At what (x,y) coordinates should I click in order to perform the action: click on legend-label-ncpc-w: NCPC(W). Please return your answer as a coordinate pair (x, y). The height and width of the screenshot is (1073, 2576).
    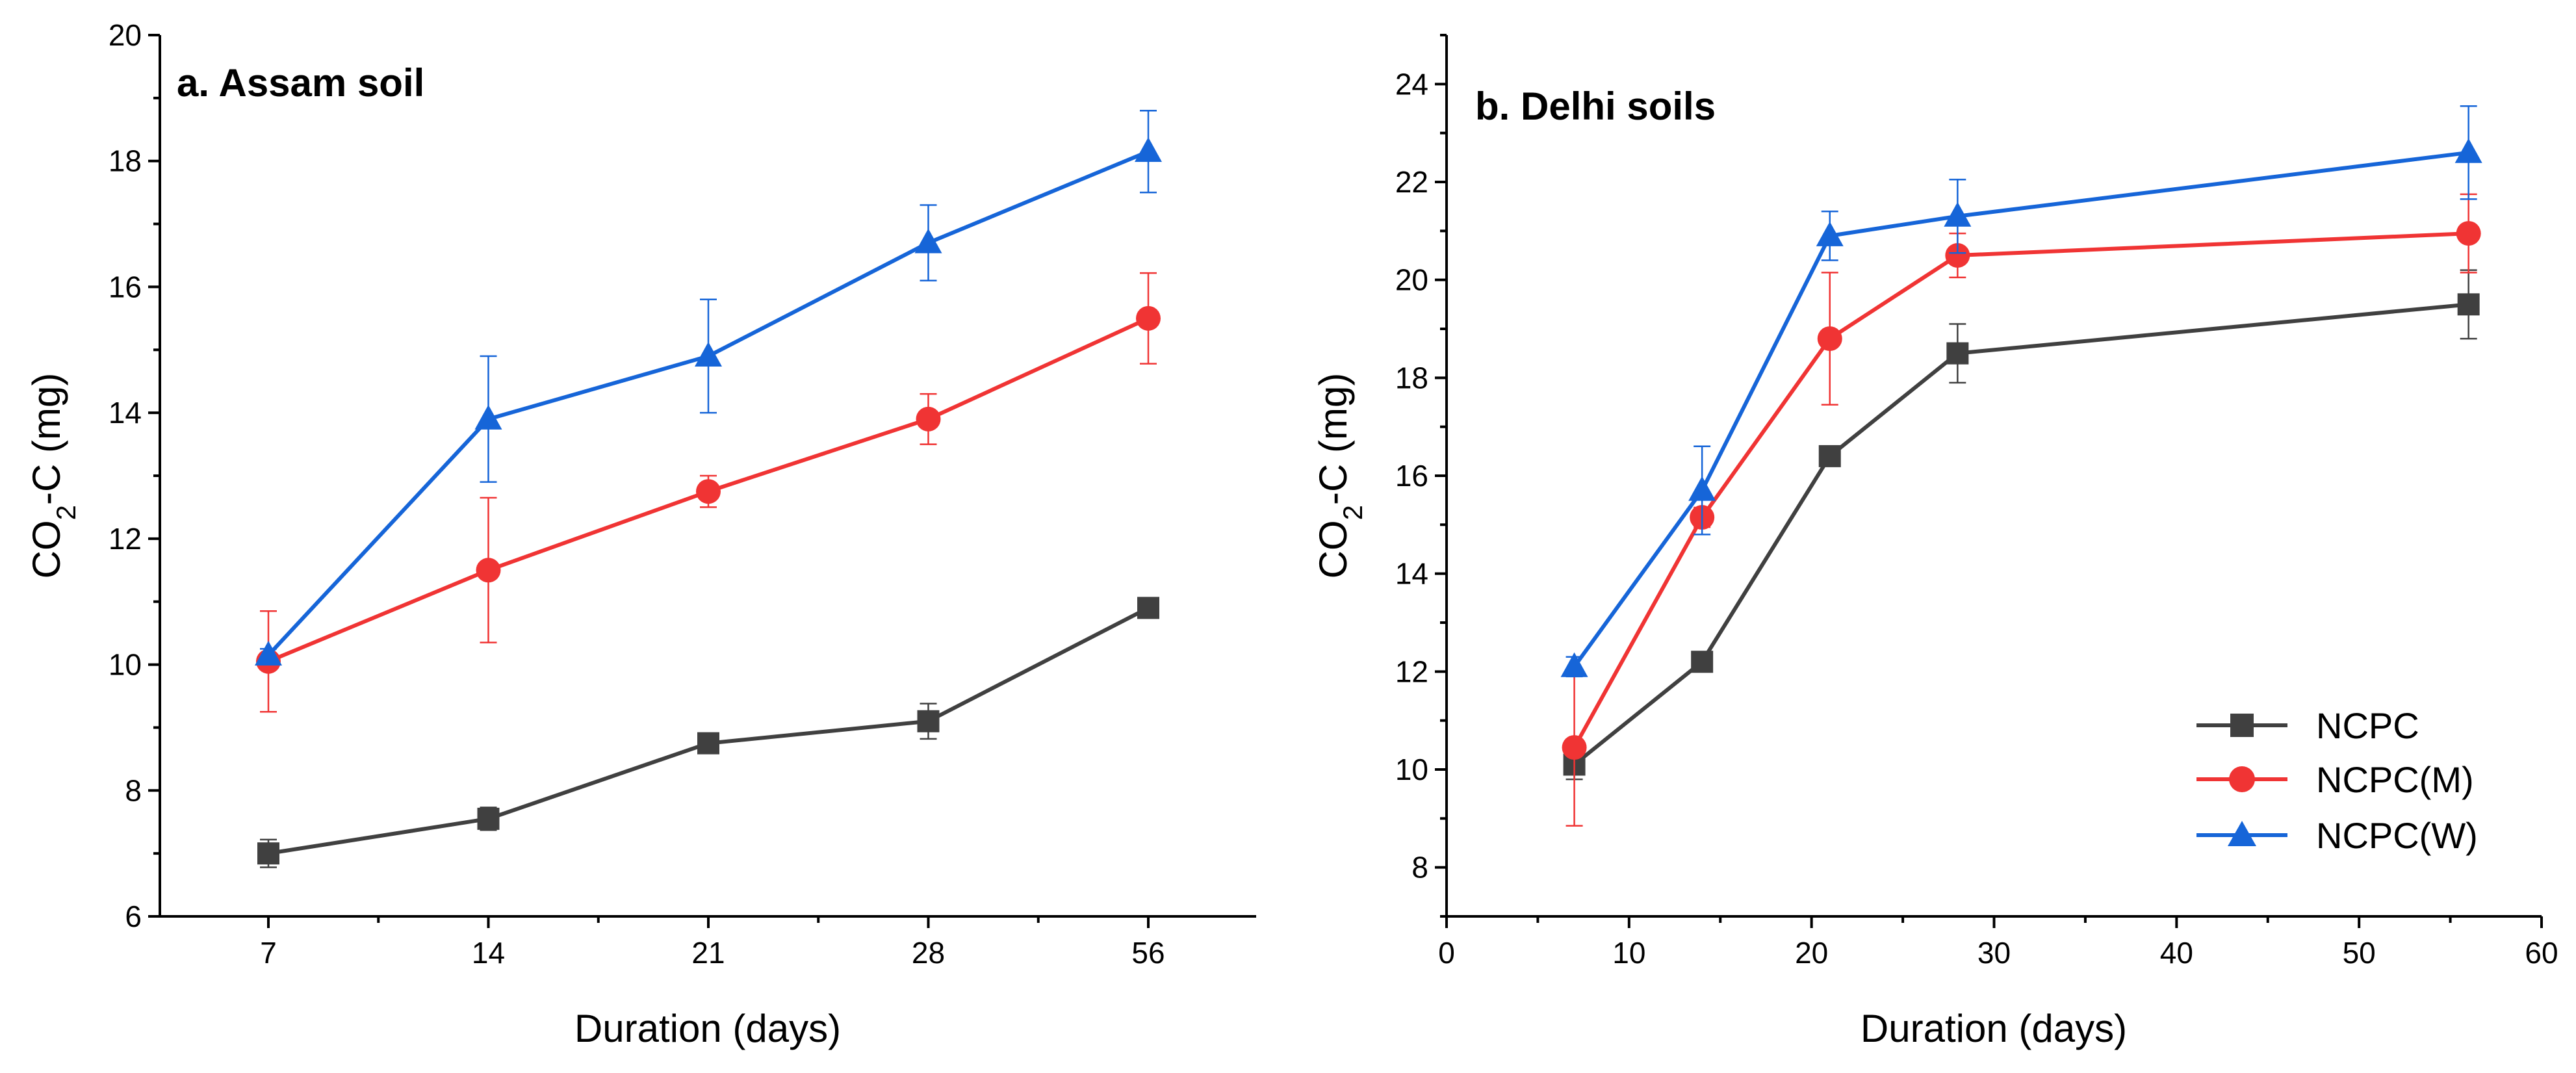
    Looking at the image, I should click on (2397, 835).